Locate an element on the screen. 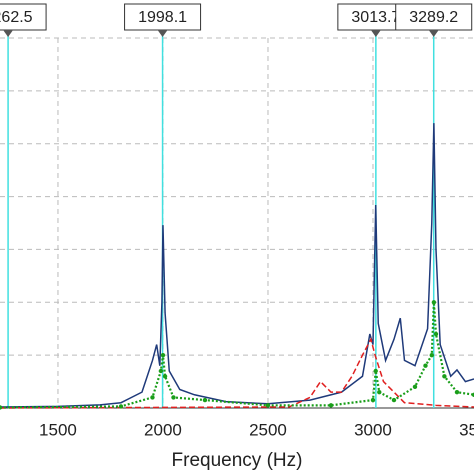 The image size is (474, 474). datatip-label: 3289.2 is located at coordinates (433, 17).